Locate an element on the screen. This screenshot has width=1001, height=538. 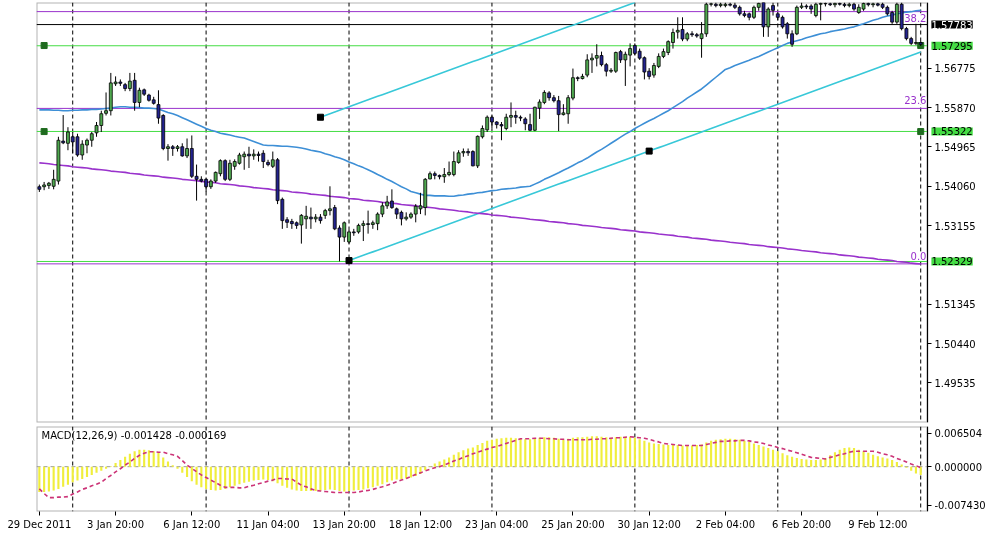
x-tick-label: 2 Feb 04:00 is located at coordinates (725, 524).